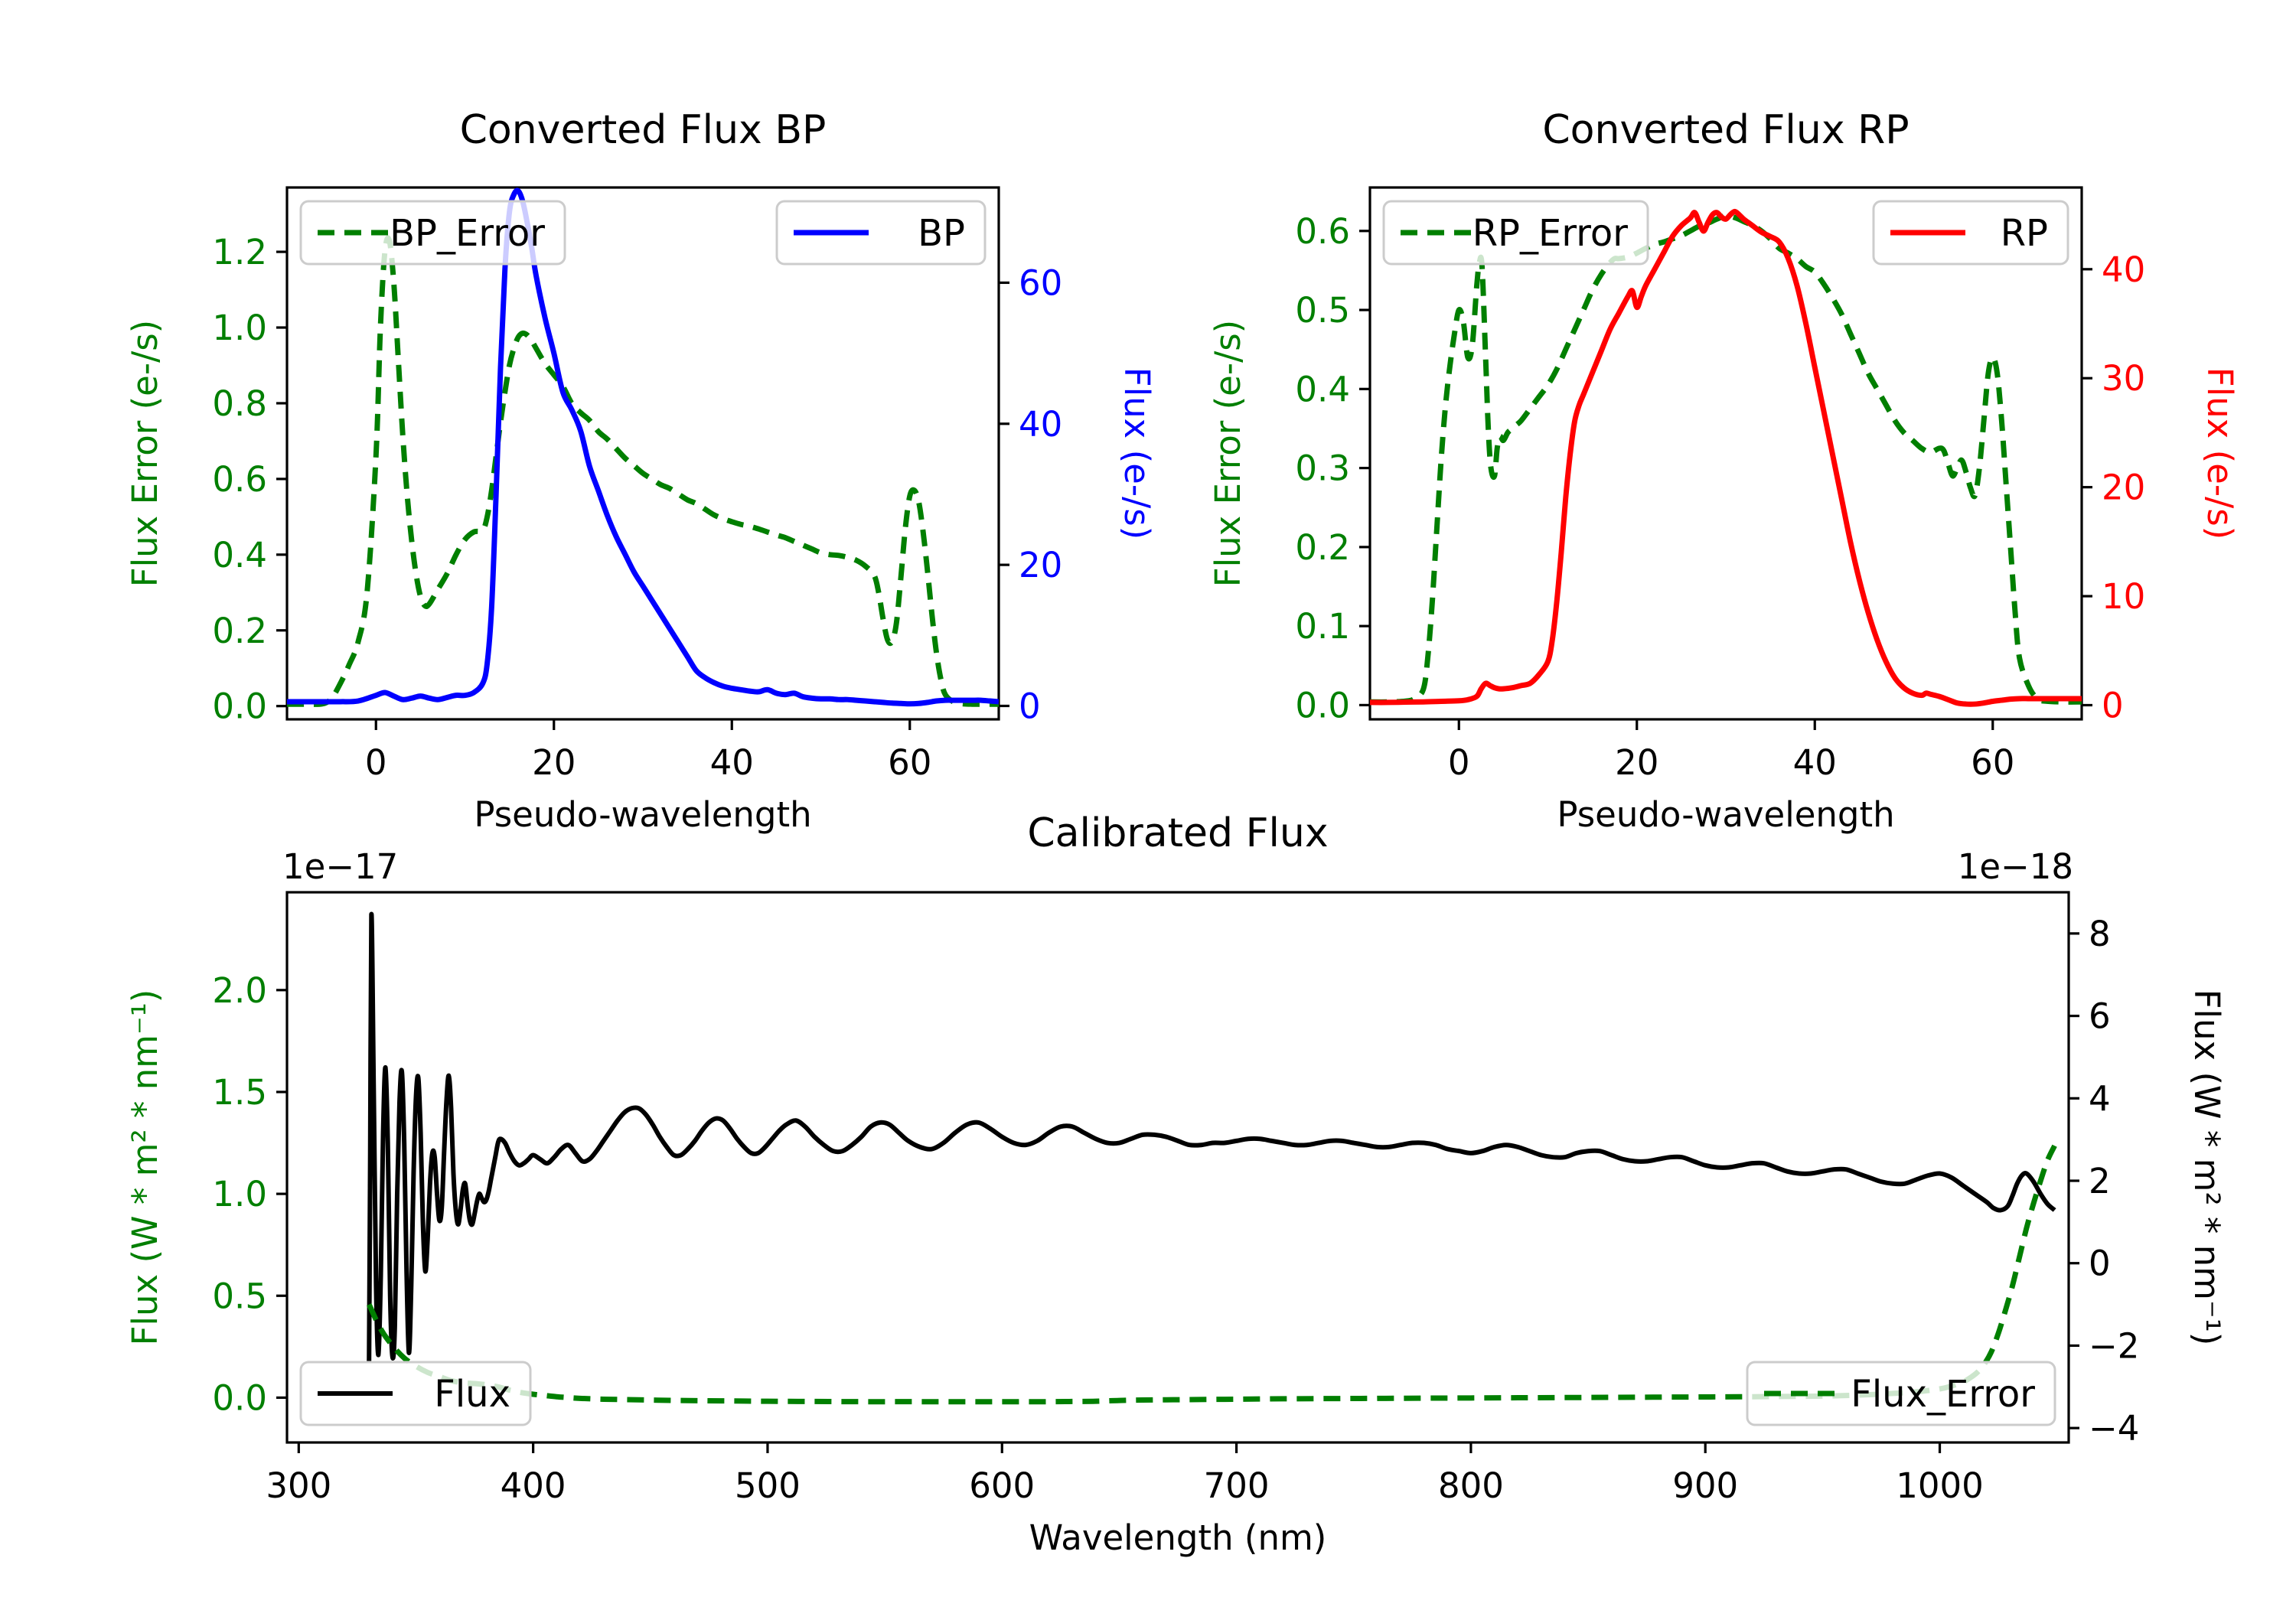 This screenshot has width=2296, height=1607. Describe the element at coordinates (2100, 1181) in the screenshot. I see `y2-tick-label: 2` at that location.